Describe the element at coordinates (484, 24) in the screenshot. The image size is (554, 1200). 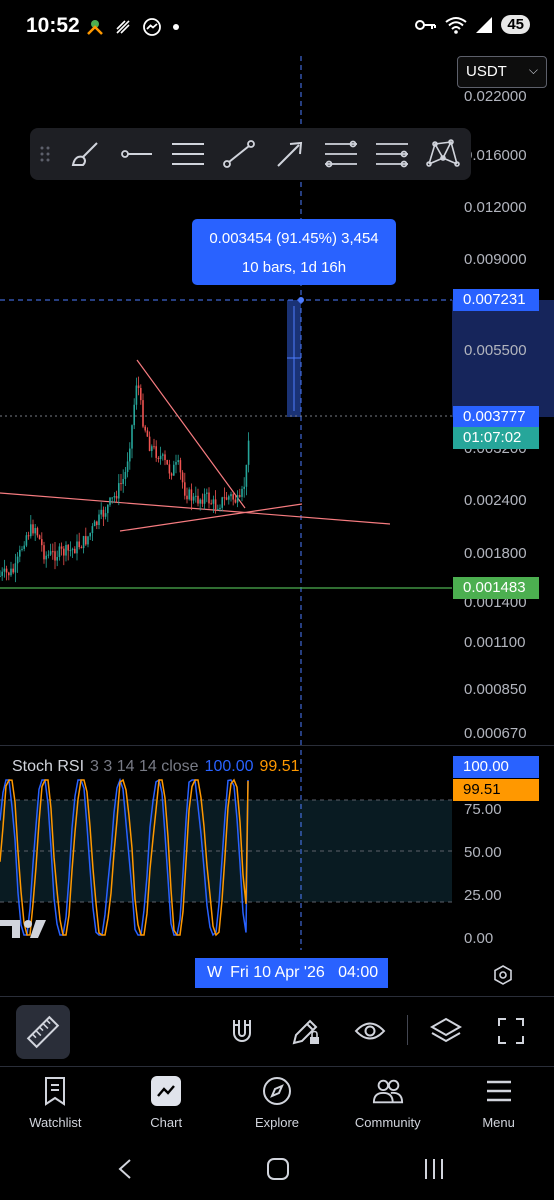
I see `signal-icon` at that location.